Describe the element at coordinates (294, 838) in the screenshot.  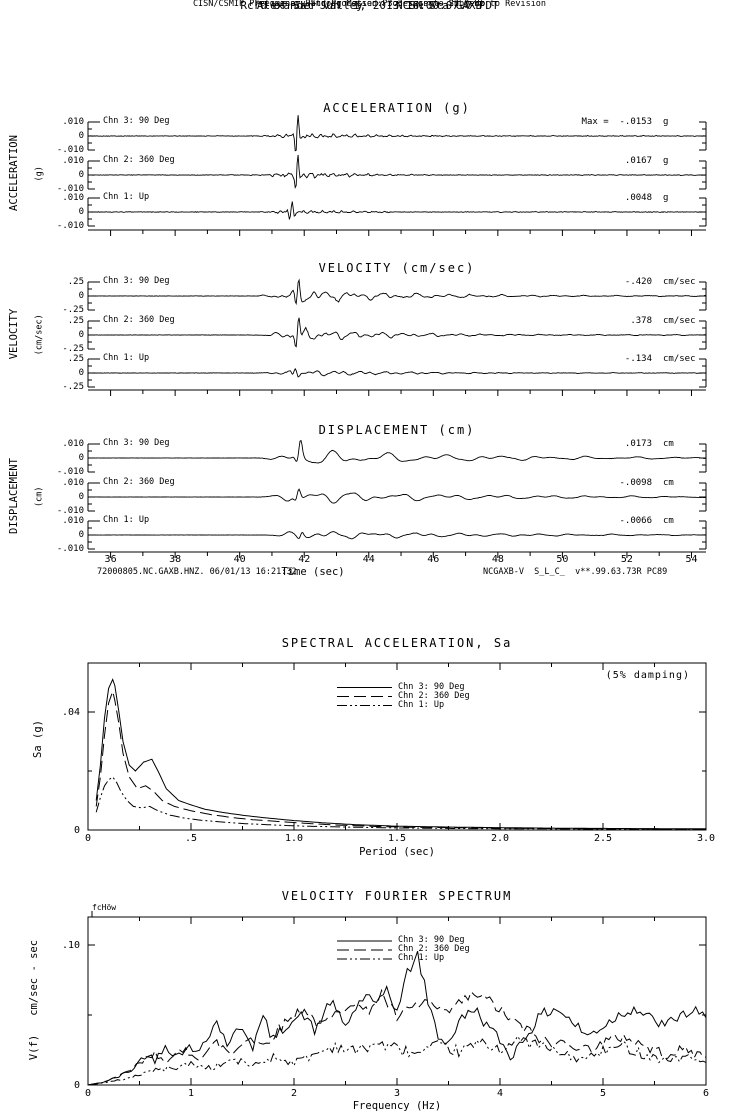
I see `sa-x-tick-label: 1.0` at that location.